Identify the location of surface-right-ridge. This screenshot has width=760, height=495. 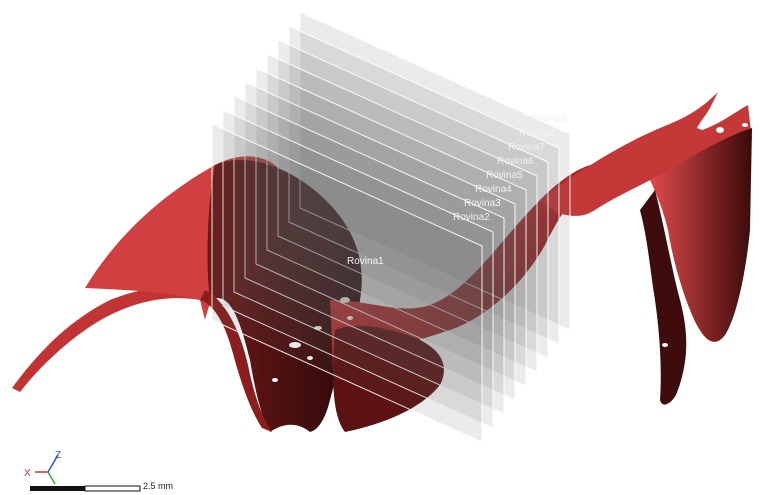
(646, 154).